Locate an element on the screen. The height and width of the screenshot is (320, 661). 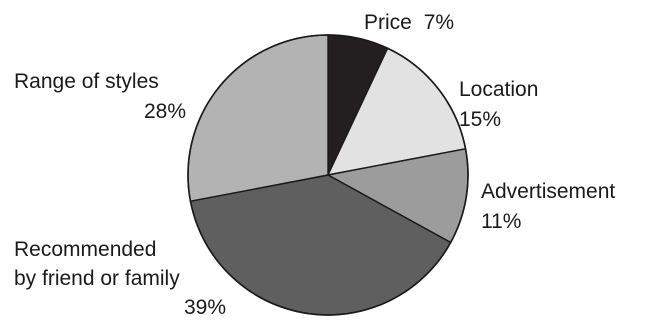
slice-value-recommended: 39% is located at coordinates (205, 307).